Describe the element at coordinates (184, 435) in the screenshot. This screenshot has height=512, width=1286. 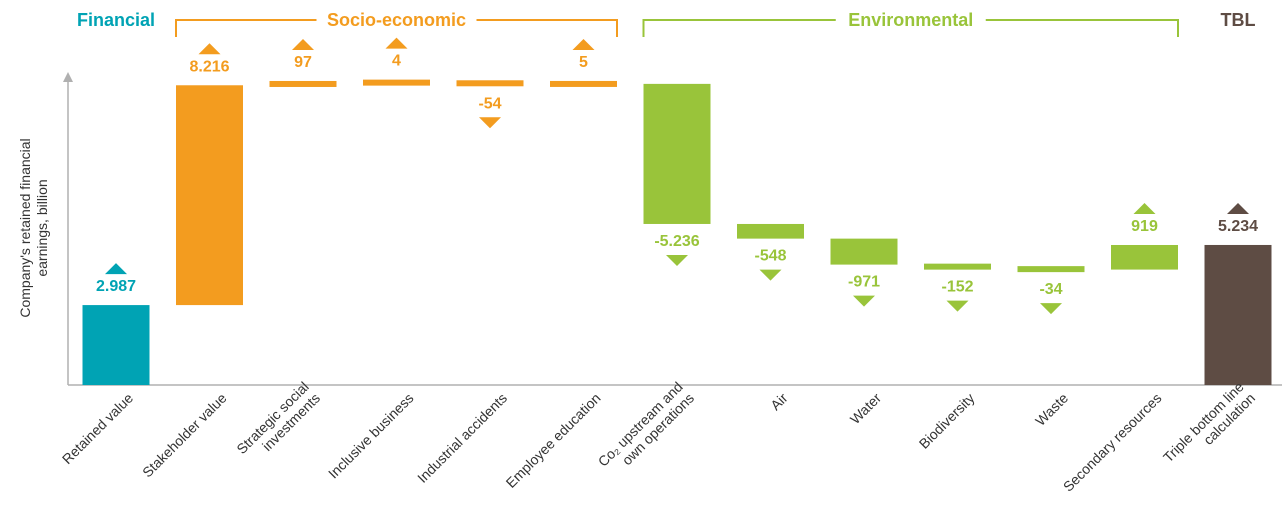
I see `category-label: Stakeholder value` at that location.